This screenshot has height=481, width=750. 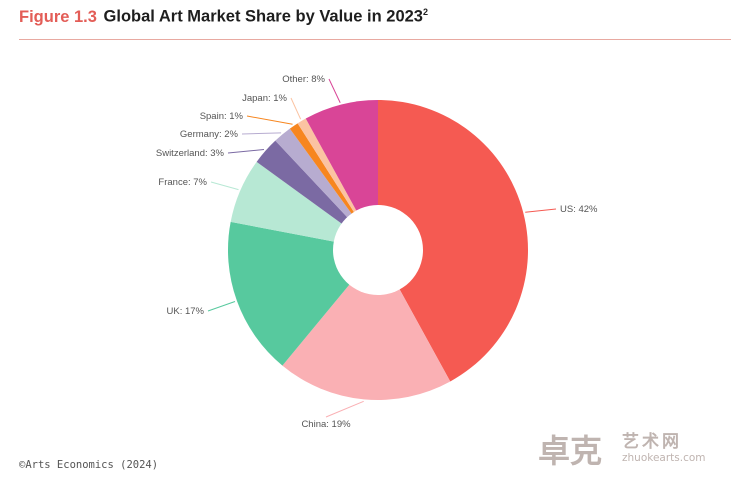 What do you see at coordinates (652, 442) in the screenshot?
I see `watermark-text: 艺术网` at bounding box center [652, 442].